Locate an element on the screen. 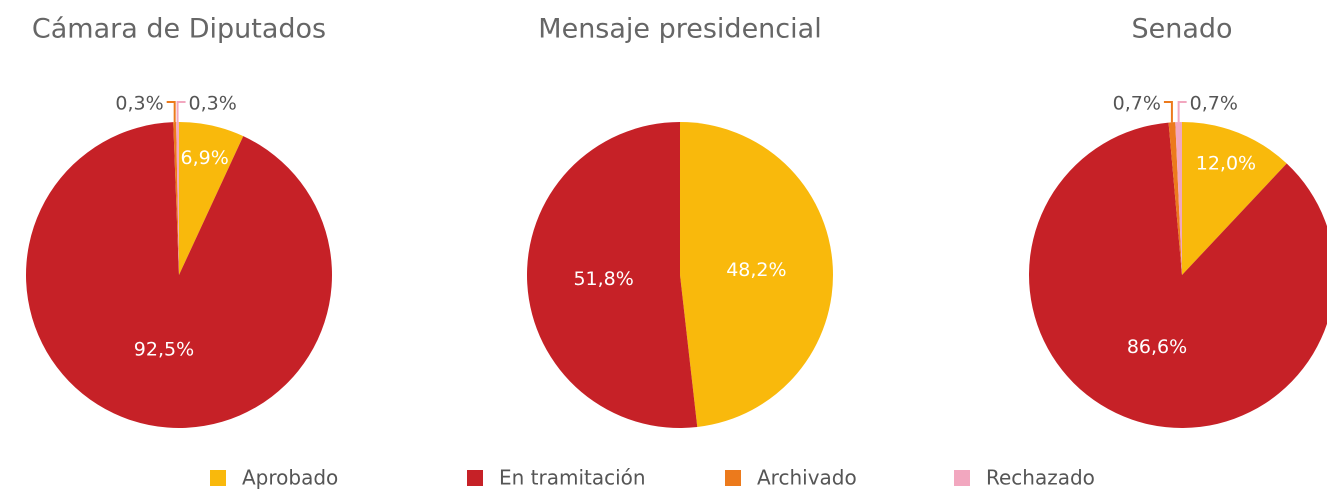 Image resolution: width=1327 pixels, height=491 pixels. chart-title: Mensaje presidencial is located at coordinates (679, 29).